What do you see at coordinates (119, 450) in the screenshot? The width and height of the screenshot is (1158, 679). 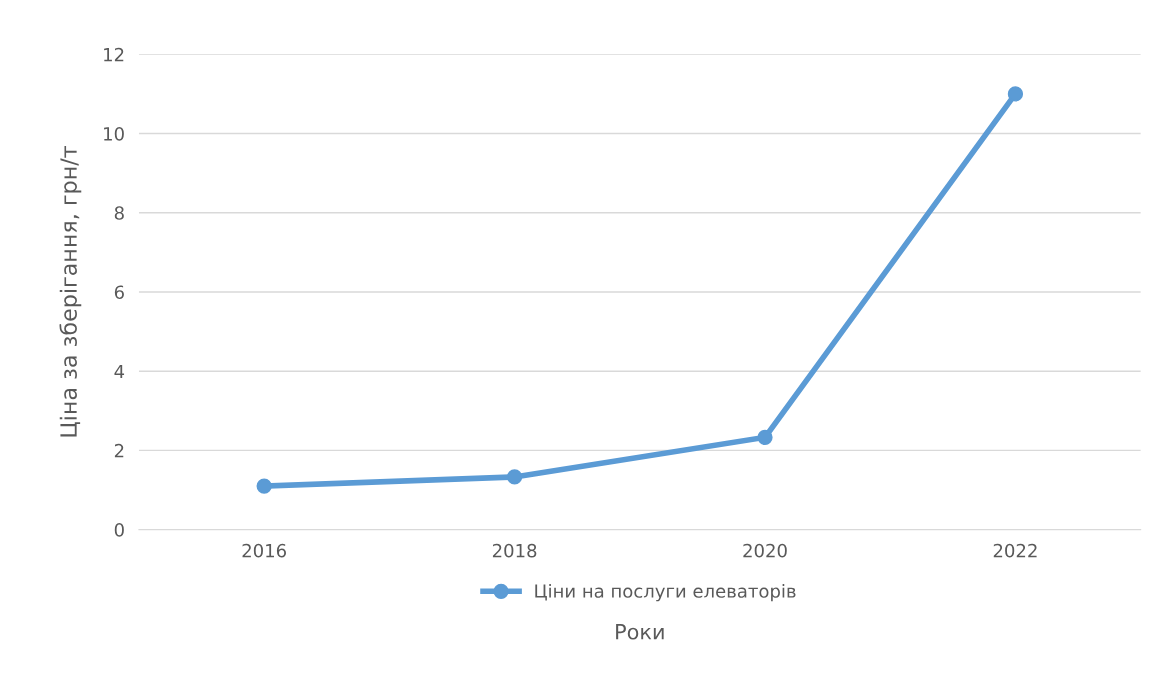 I see `y-tick-label: 2` at bounding box center [119, 450].